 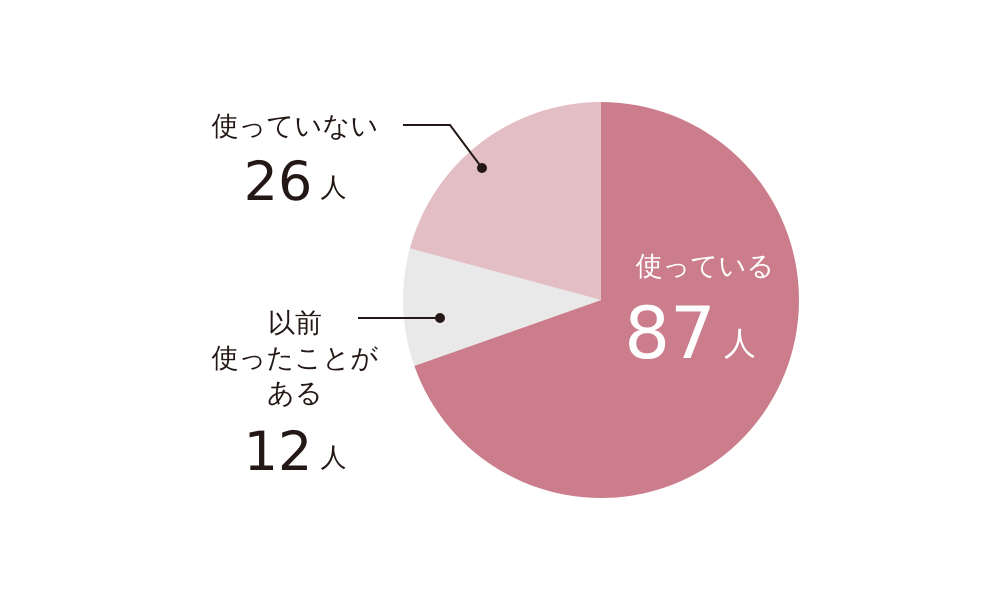 What do you see at coordinates (705, 266) in the screenshot?
I see `slice-label: 使っている` at bounding box center [705, 266].